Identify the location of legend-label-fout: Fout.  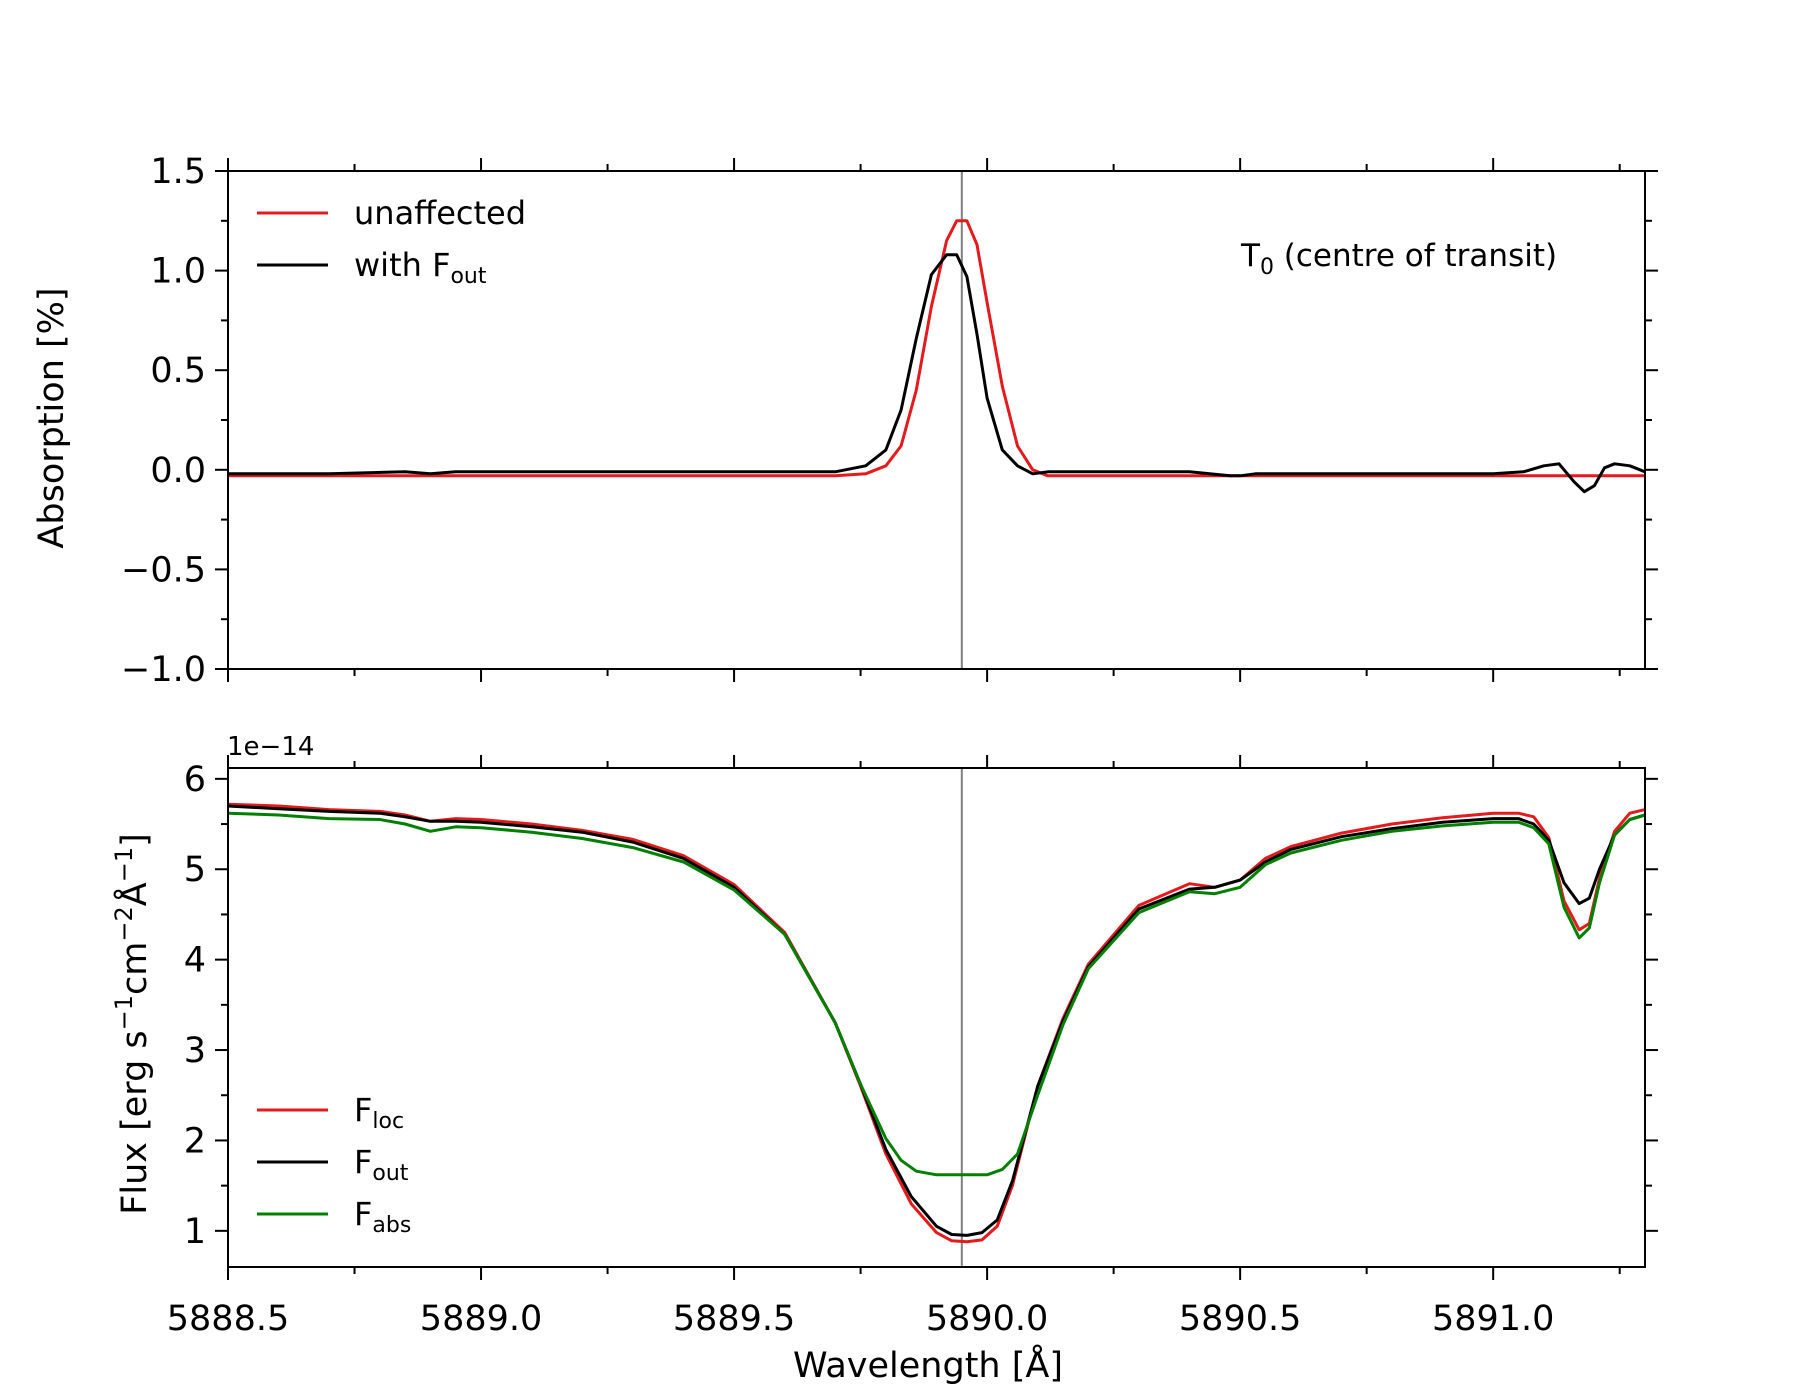
(381, 1164).